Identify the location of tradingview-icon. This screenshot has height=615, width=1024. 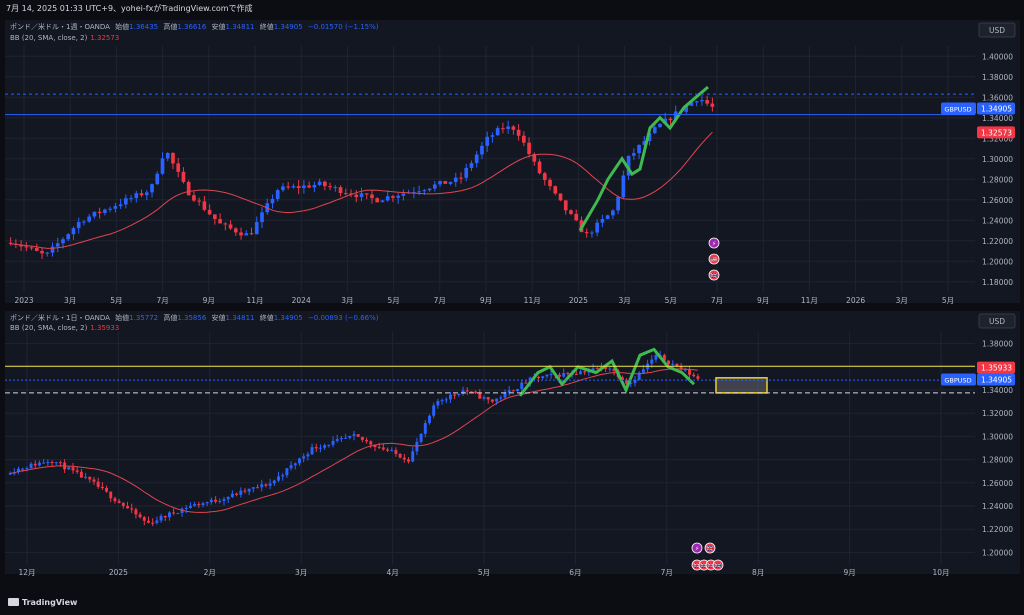
(13, 602).